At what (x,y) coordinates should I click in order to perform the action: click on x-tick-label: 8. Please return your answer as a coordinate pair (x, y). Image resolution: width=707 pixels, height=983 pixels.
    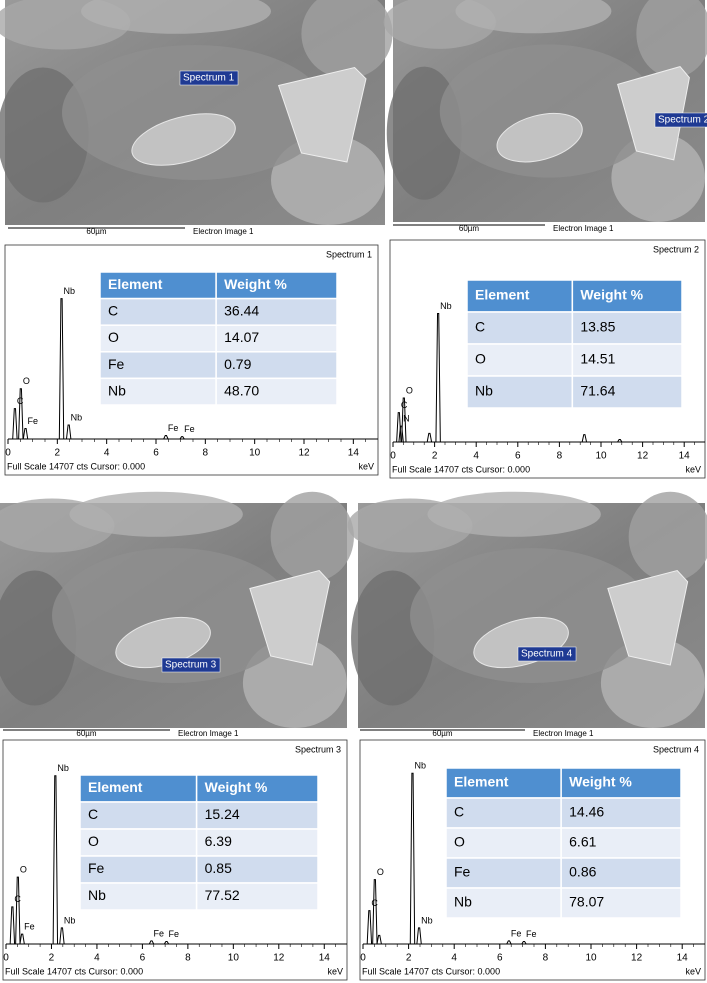
    Looking at the image, I should click on (206, 453).